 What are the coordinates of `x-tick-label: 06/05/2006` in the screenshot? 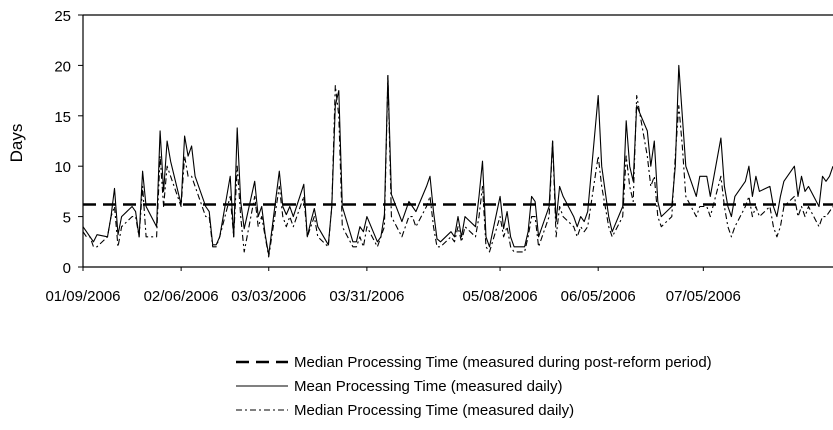 It's located at (598, 296).